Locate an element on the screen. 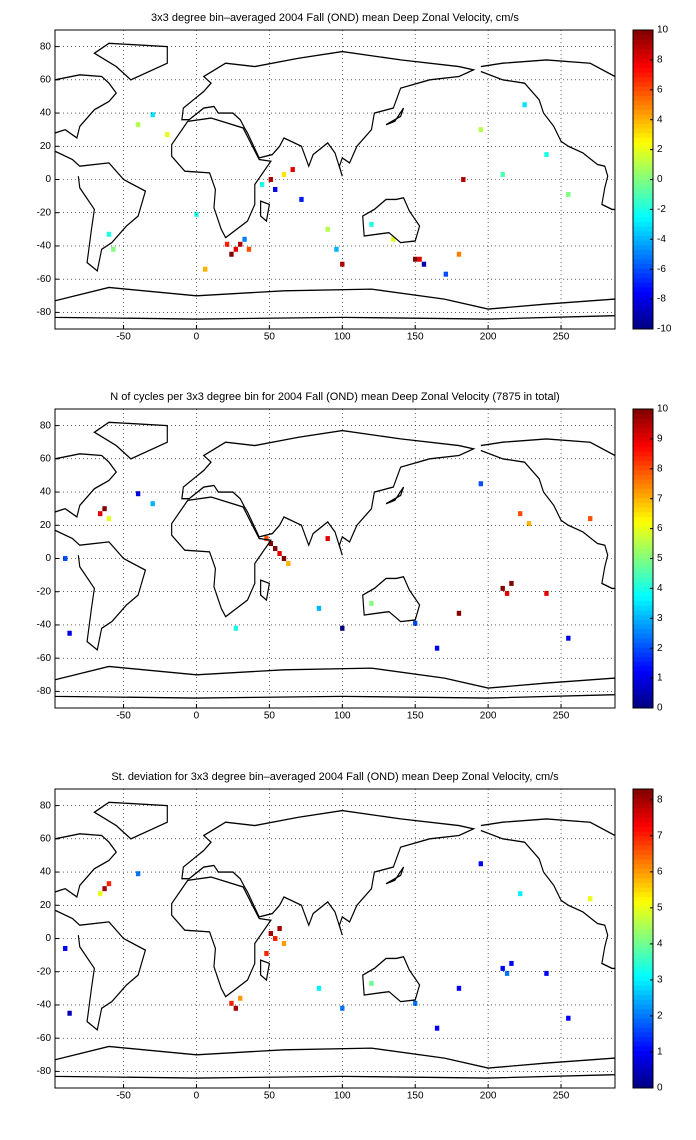 This screenshot has height=1140, width=696. colorbar-tick-label: 2 is located at coordinates (660, 149).